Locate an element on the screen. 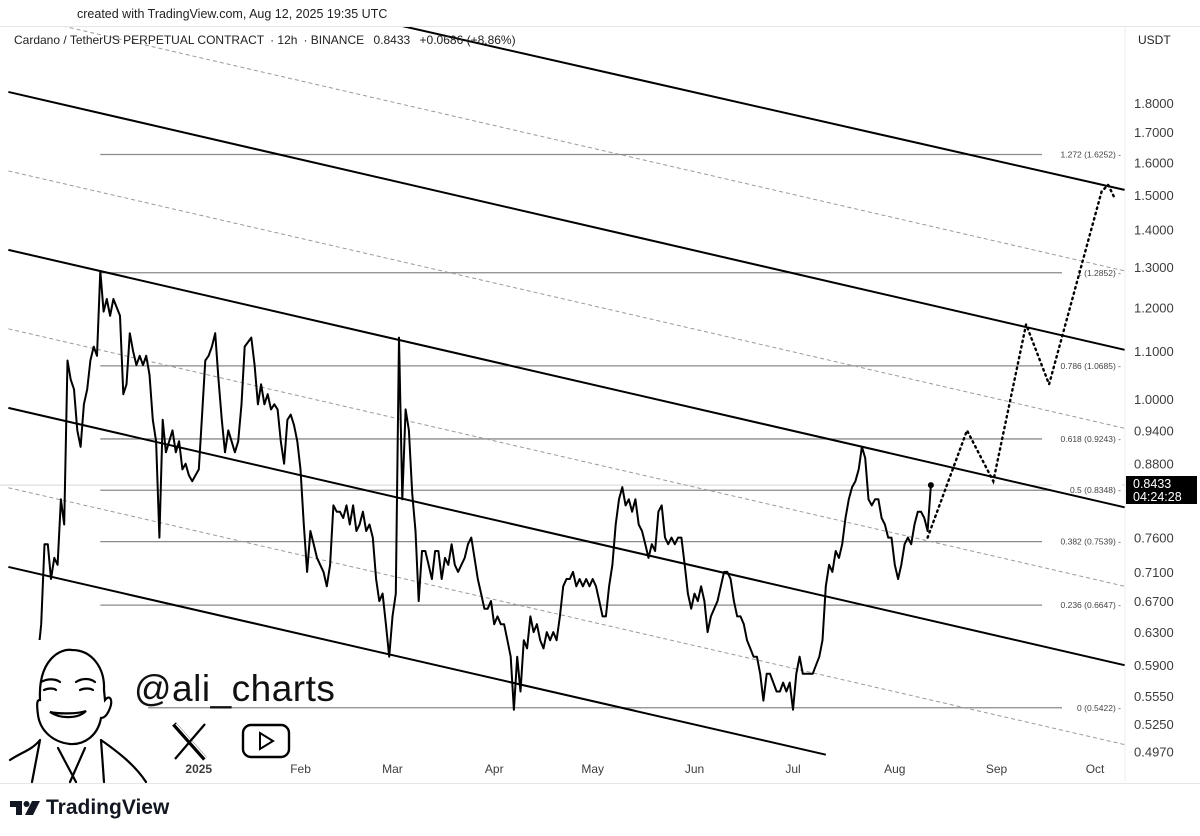 The width and height of the screenshot is (1200, 836). fib-level-label: 0.618 (0.9243) - is located at coordinates (1091, 439).